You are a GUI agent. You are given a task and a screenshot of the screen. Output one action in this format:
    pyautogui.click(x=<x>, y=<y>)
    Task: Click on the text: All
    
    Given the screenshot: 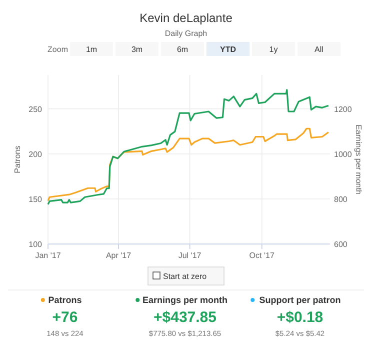 What is the action you would take?
    pyautogui.click(x=319, y=49)
    